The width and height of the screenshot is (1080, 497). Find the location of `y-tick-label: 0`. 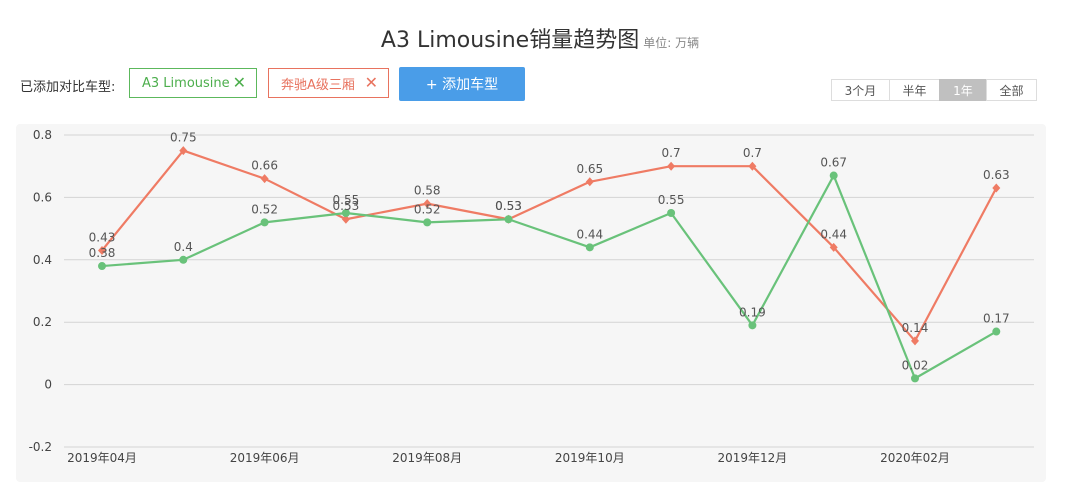

y-tick-label: 0 is located at coordinates (48, 385).